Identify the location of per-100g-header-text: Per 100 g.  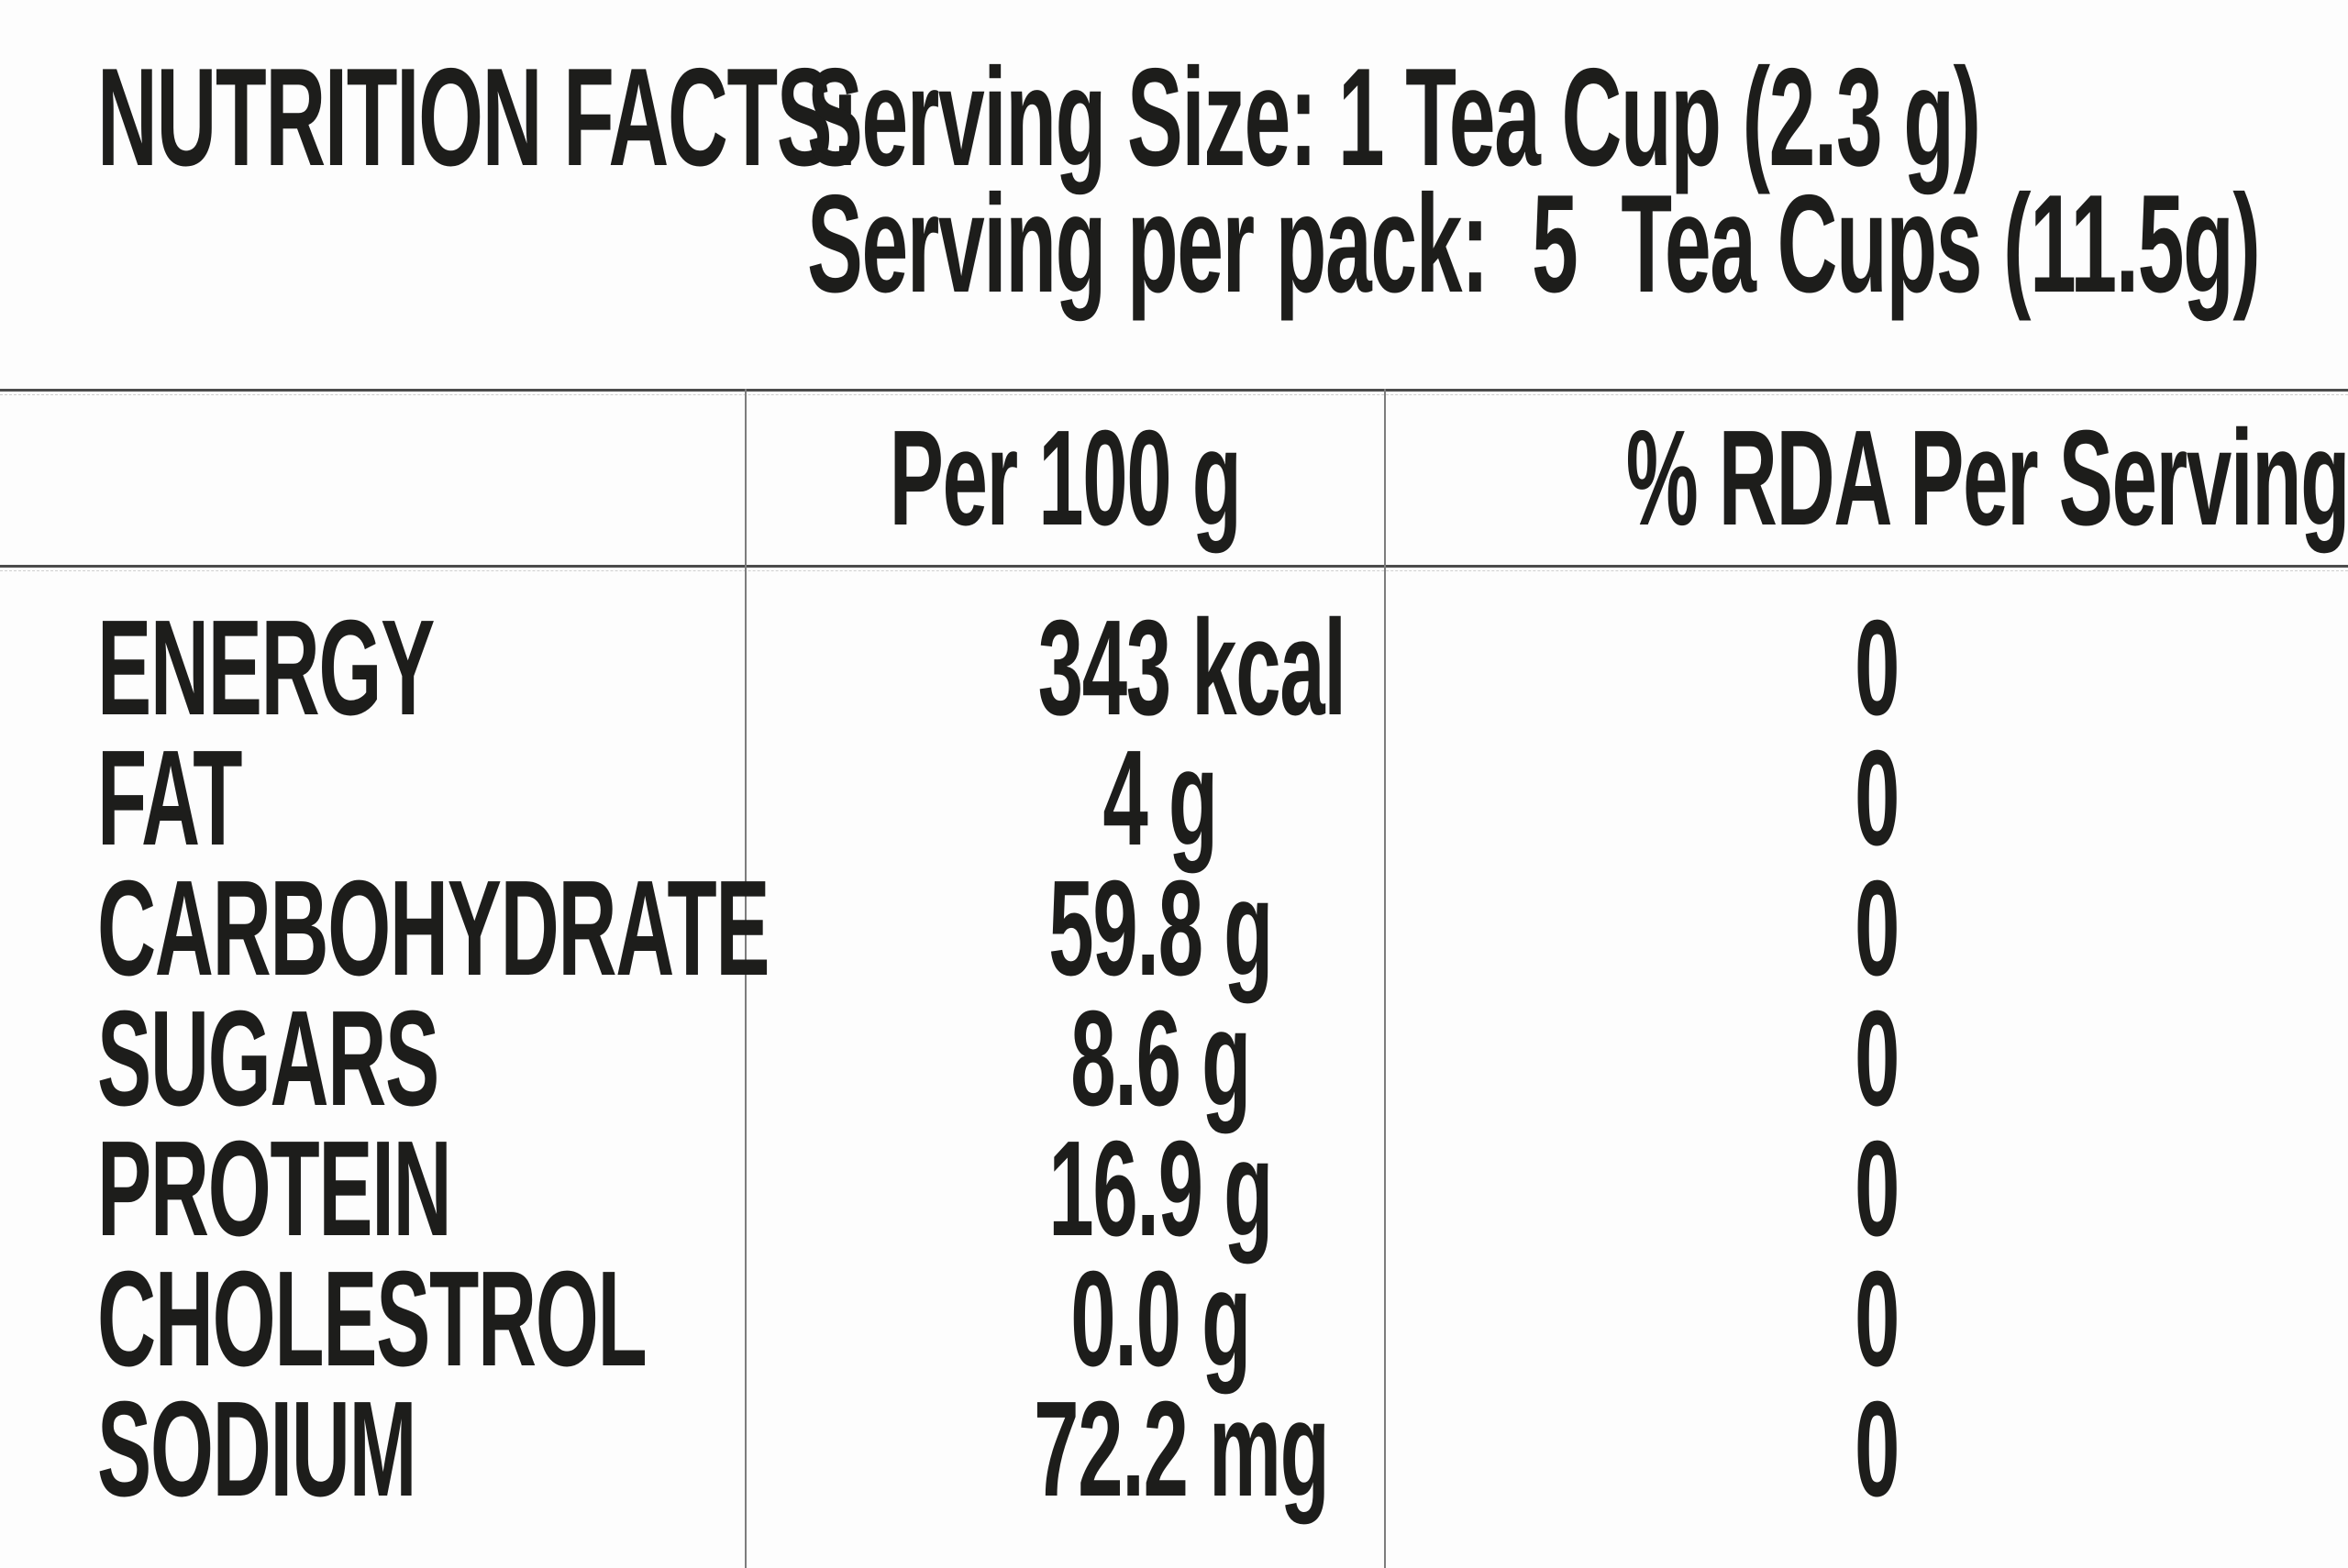
(1065, 478).